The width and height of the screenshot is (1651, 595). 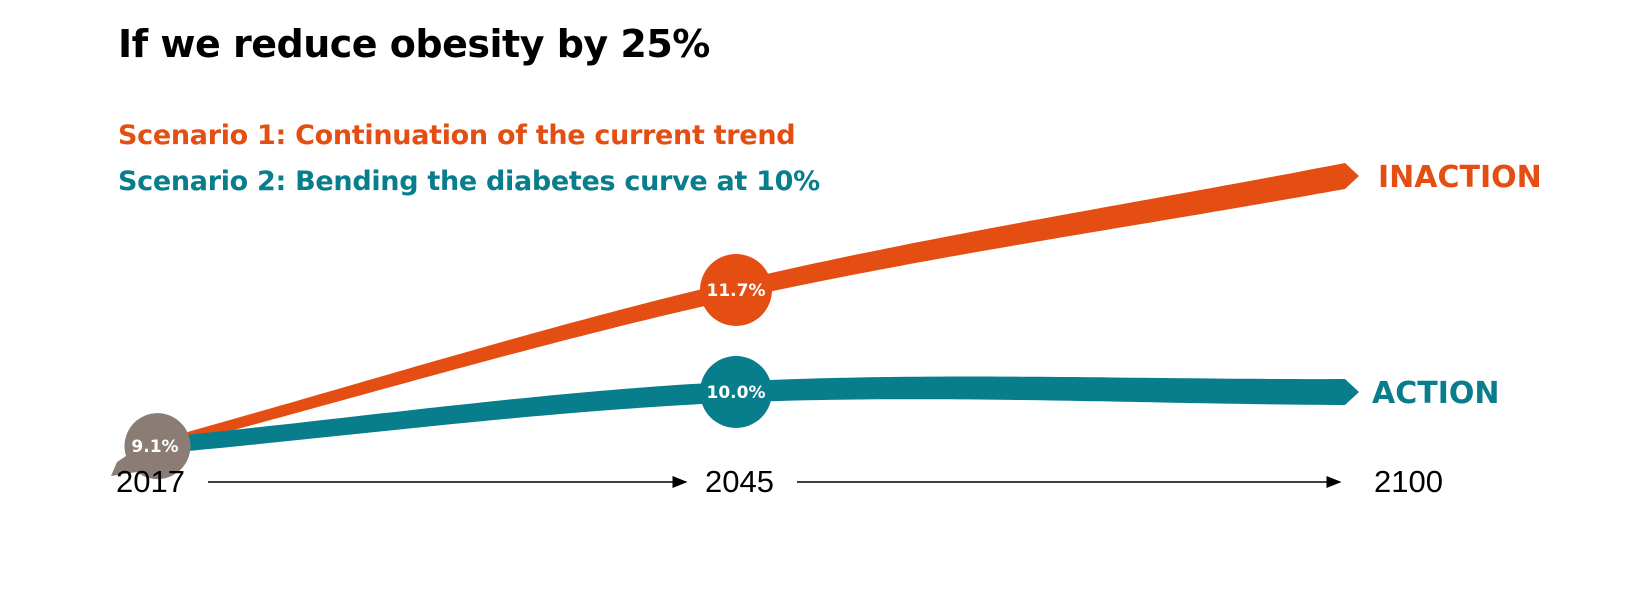 What do you see at coordinates (1408, 481) in the screenshot?
I see `year-tick-2100: 2100` at bounding box center [1408, 481].